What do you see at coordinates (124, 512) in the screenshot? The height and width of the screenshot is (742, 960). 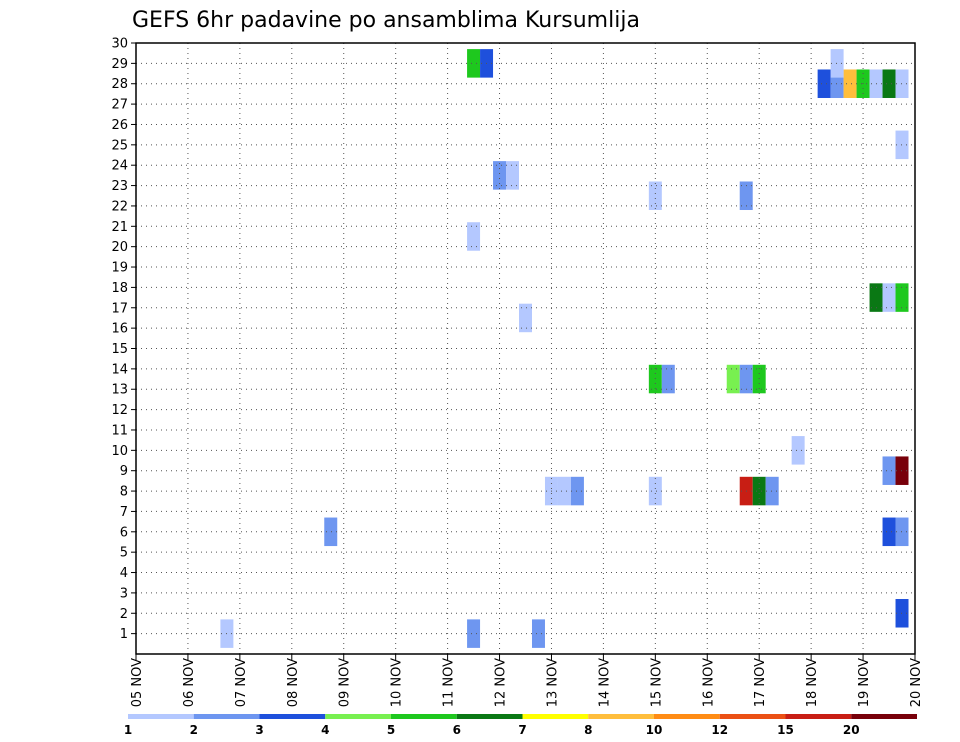 I see `y-tick-label: 7` at bounding box center [124, 512].